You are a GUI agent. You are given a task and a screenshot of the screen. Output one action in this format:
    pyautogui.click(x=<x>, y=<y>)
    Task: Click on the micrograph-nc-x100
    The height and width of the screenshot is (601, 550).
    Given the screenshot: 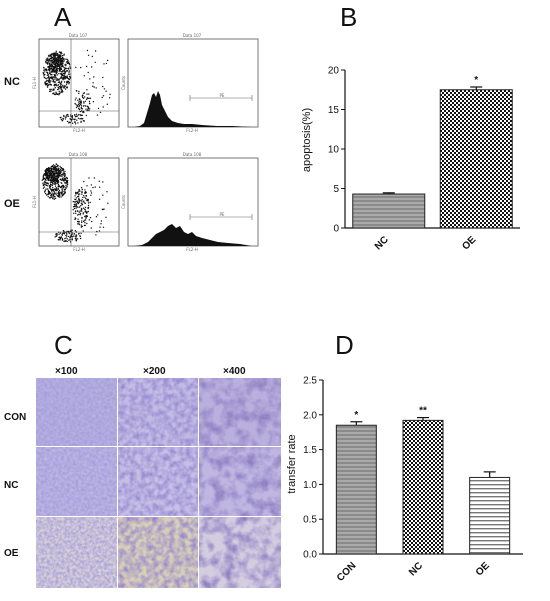 What is the action you would take?
    pyautogui.click(x=76, y=481)
    